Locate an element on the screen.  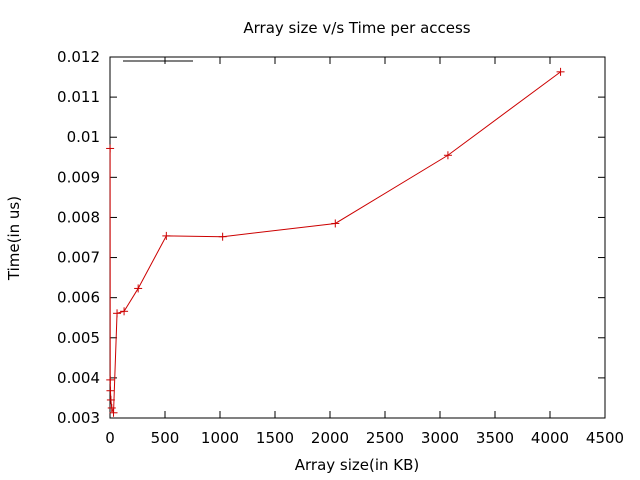
x-tick-label: 1500 is located at coordinates (275, 438).